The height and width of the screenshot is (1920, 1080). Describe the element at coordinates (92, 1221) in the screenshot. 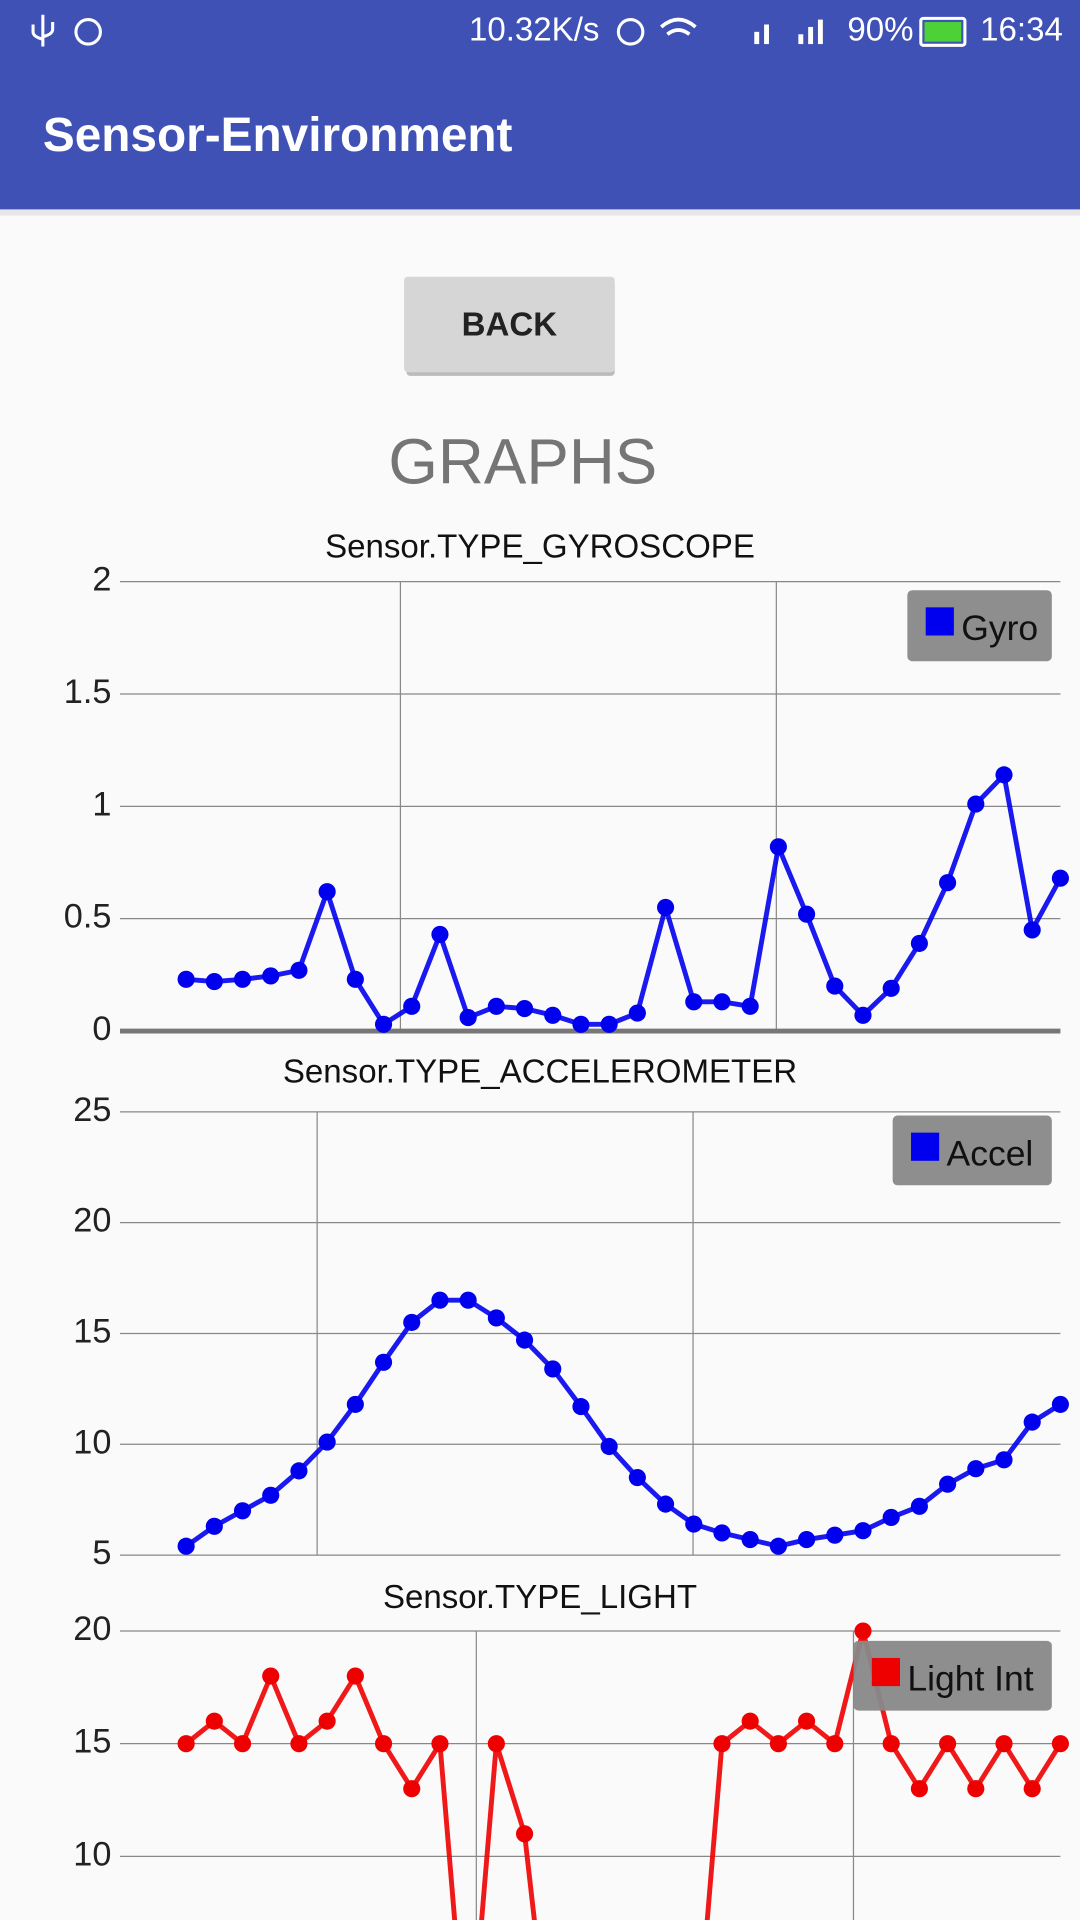

I see `y-tick-label: 20` at that location.